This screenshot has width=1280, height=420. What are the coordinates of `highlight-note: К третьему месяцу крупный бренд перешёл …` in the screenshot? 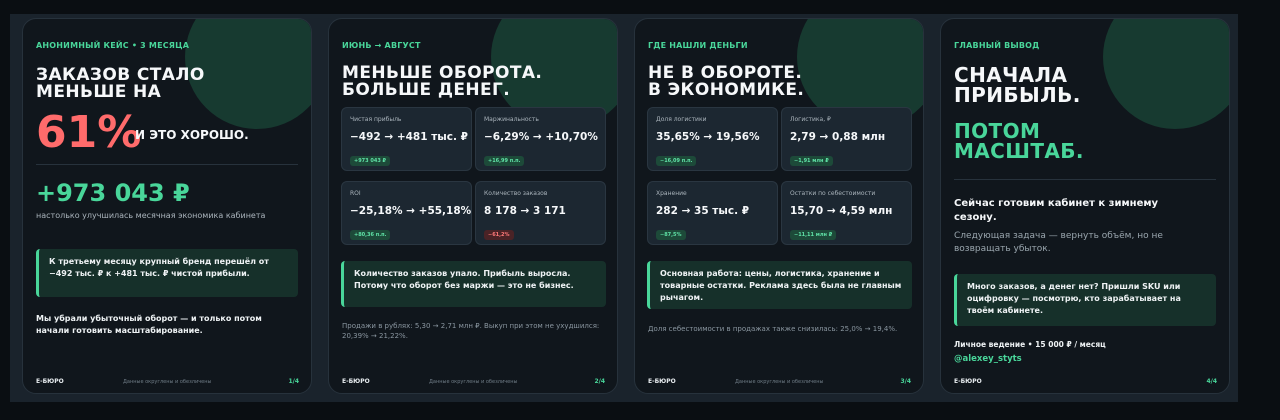 It's located at (167, 273).